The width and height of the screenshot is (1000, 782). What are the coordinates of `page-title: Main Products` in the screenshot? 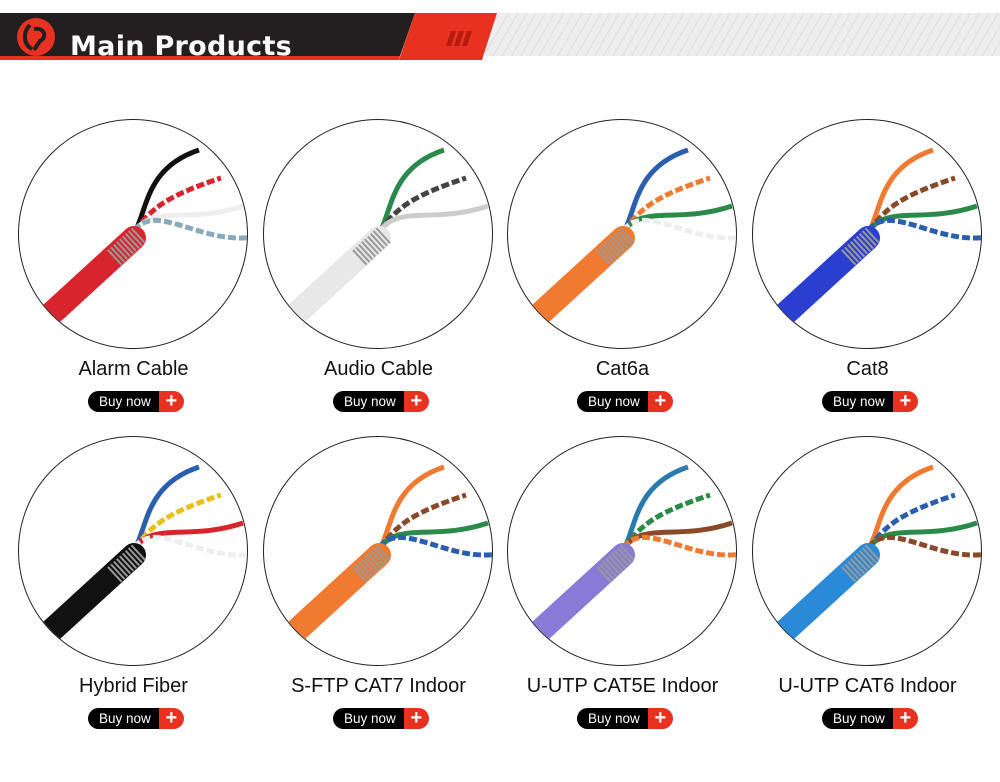 It's located at (181, 46).